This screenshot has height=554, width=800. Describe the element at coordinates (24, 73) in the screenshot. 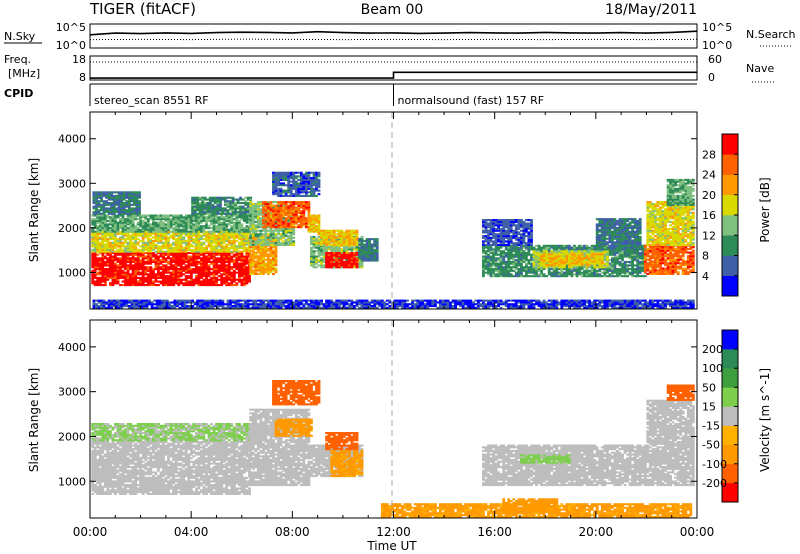

I see `freq-left-label-bottom: [MHz]` at that location.